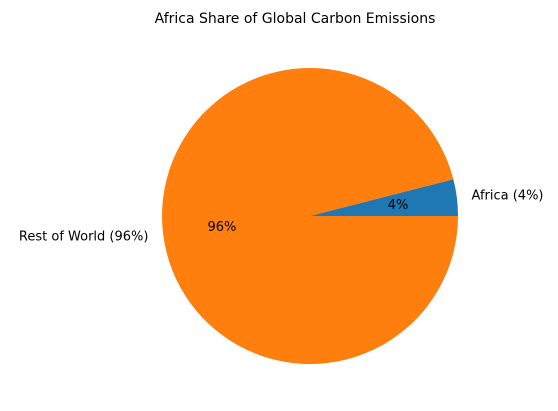 The width and height of the screenshot is (558, 411). What do you see at coordinates (281, 217) in the screenshot?
I see `pie-labels: Africa (4%) 4% Rest of World (96%) 96%` at bounding box center [281, 217].